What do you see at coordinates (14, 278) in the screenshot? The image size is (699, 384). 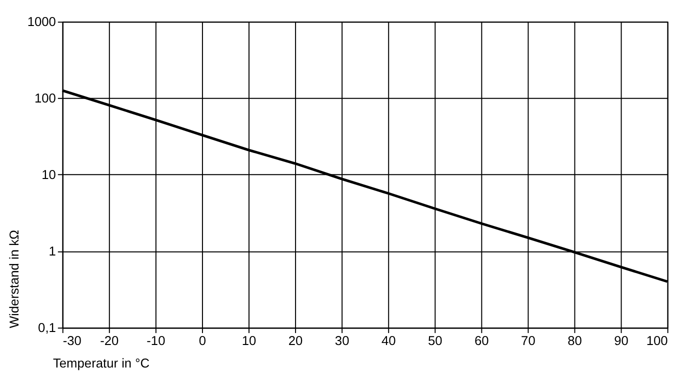 I see `y-axis-title: Widerstand in kΩ` at bounding box center [14, 278].